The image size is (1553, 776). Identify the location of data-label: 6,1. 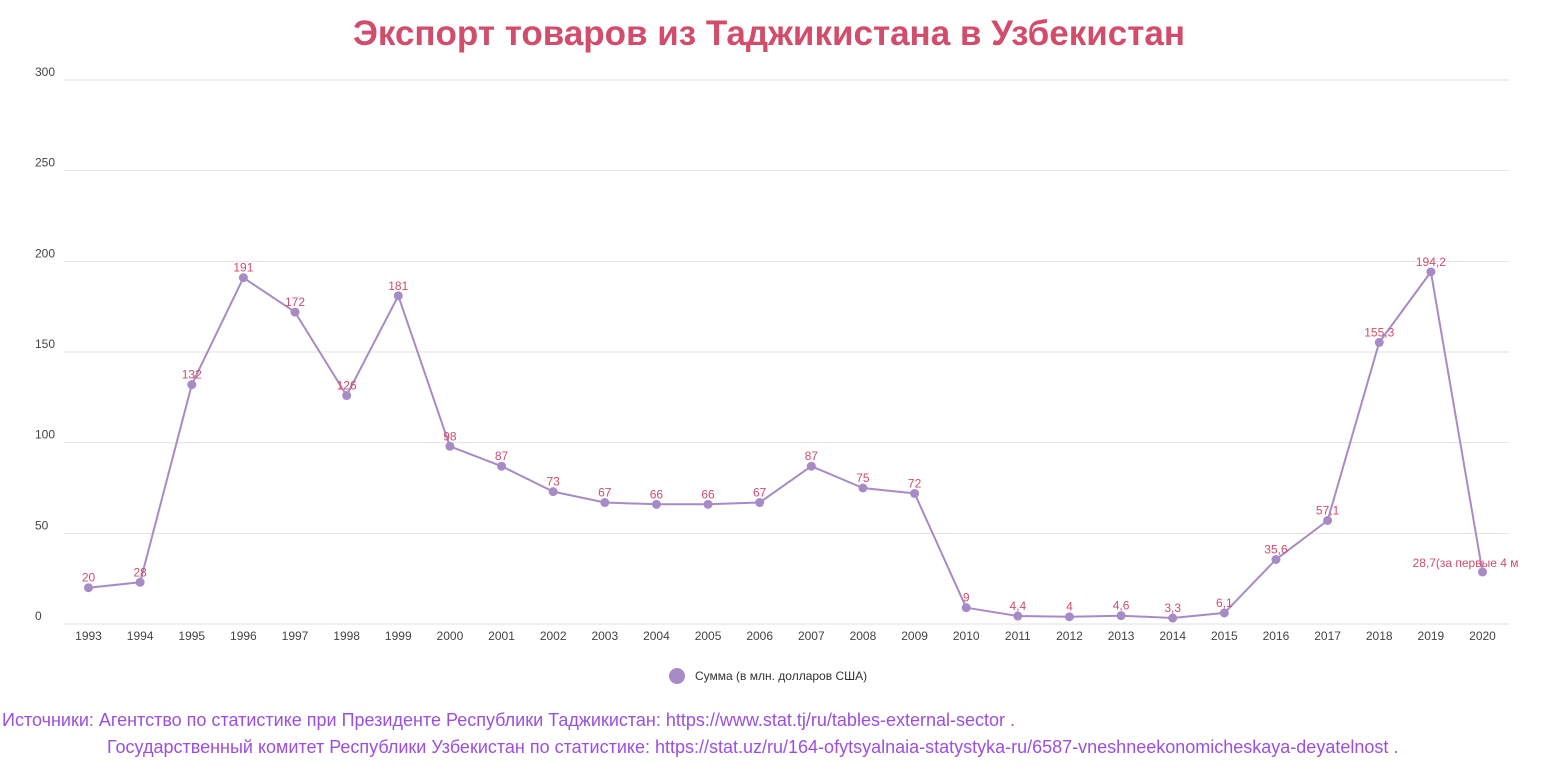
(1224, 603).